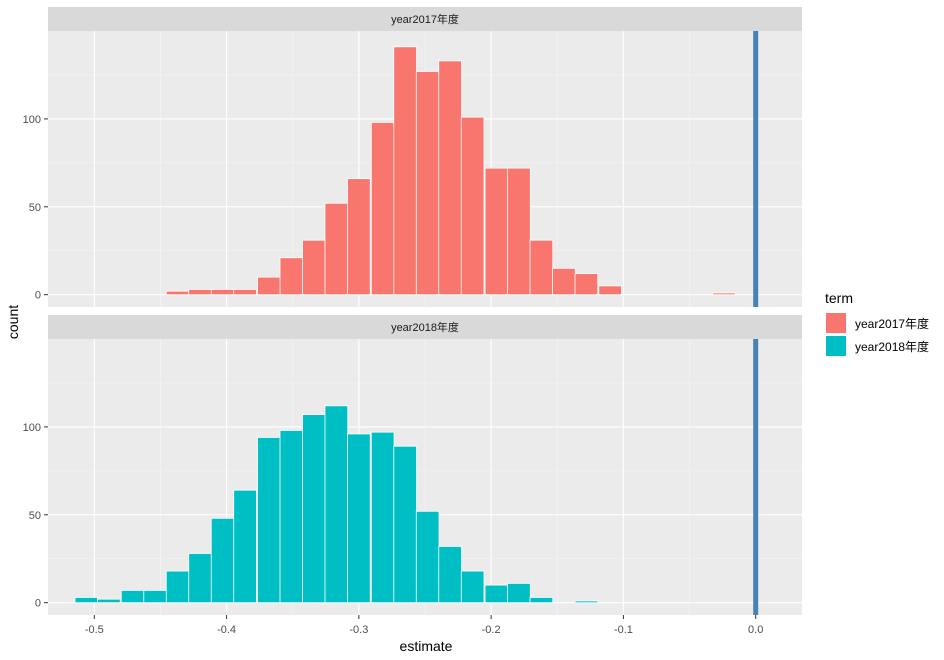 Image resolution: width=944 pixels, height=660 pixels. What do you see at coordinates (426, 646) in the screenshot?
I see `x-axis-title: estimate` at bounding box center [426, 646].